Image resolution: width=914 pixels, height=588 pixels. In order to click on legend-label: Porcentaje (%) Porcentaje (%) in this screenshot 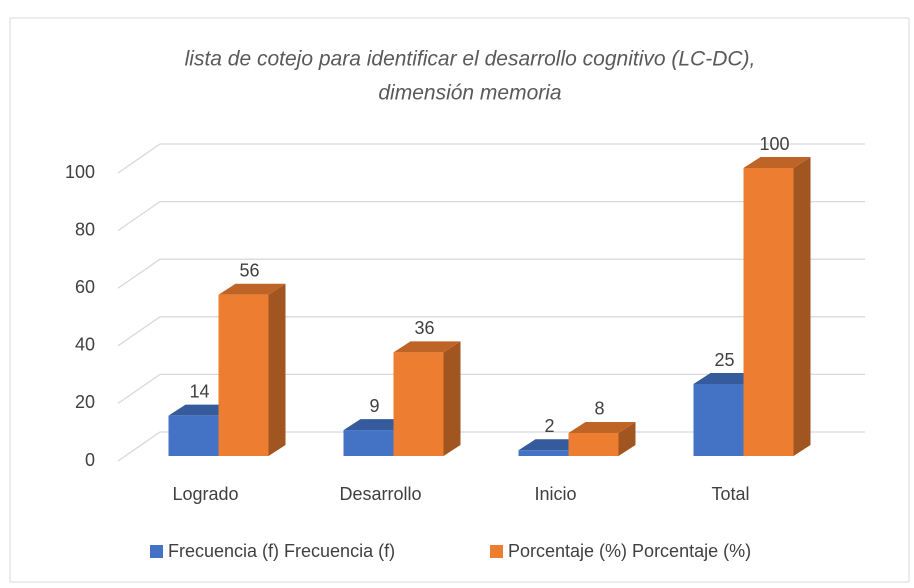, I will do `click(629, 551)`.